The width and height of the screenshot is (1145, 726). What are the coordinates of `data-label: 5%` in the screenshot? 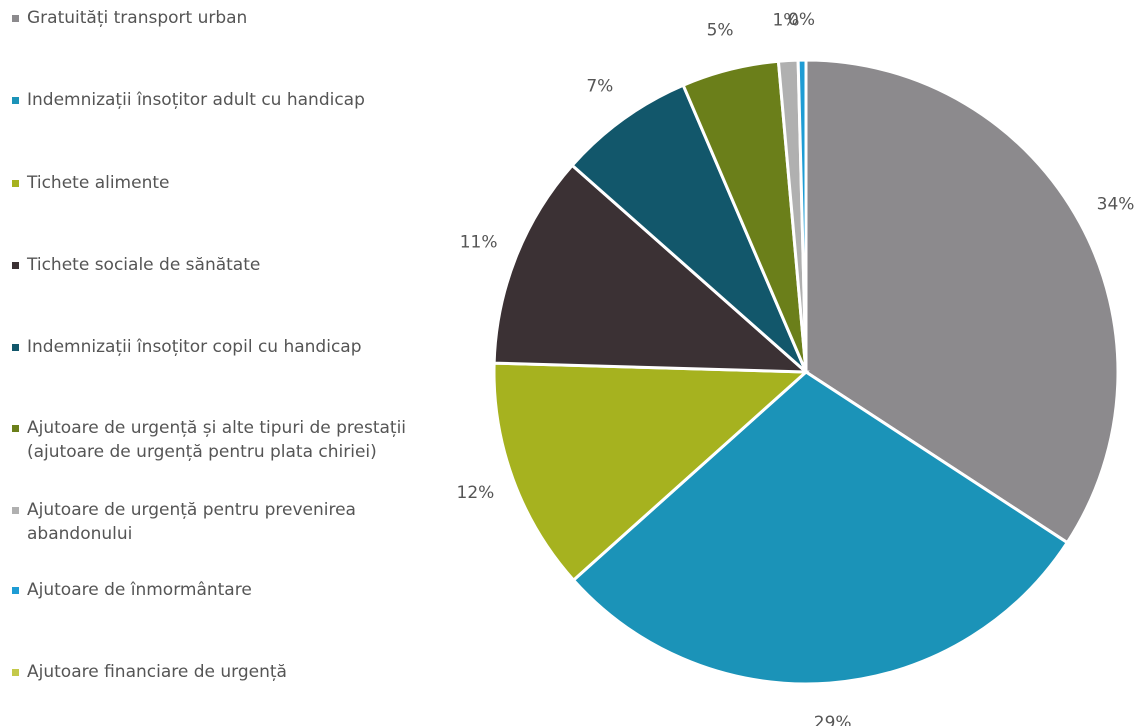 It's located at (720, 31).